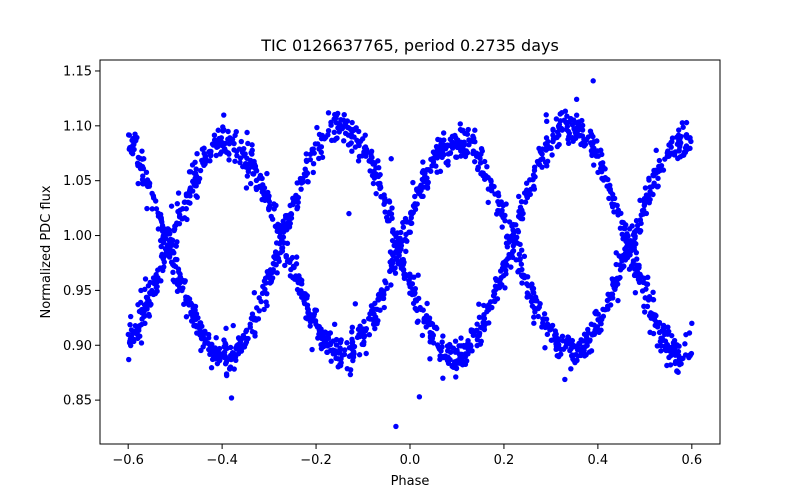 This screenshot has height=500, width=800. Describe the element at coordinates (287, 261) in the screenshot. I see `data-point-1962` at that location.